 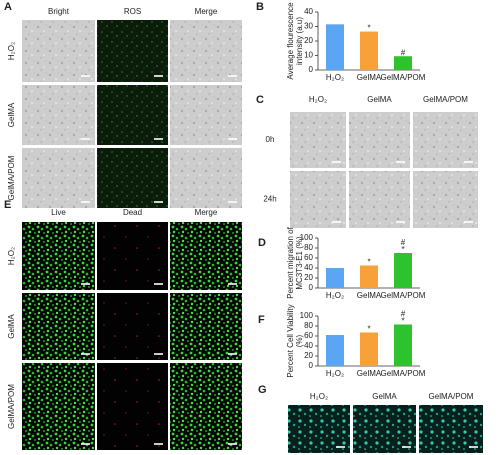 I want to click on y-axis-label: (%), so click(x=299, y=340).